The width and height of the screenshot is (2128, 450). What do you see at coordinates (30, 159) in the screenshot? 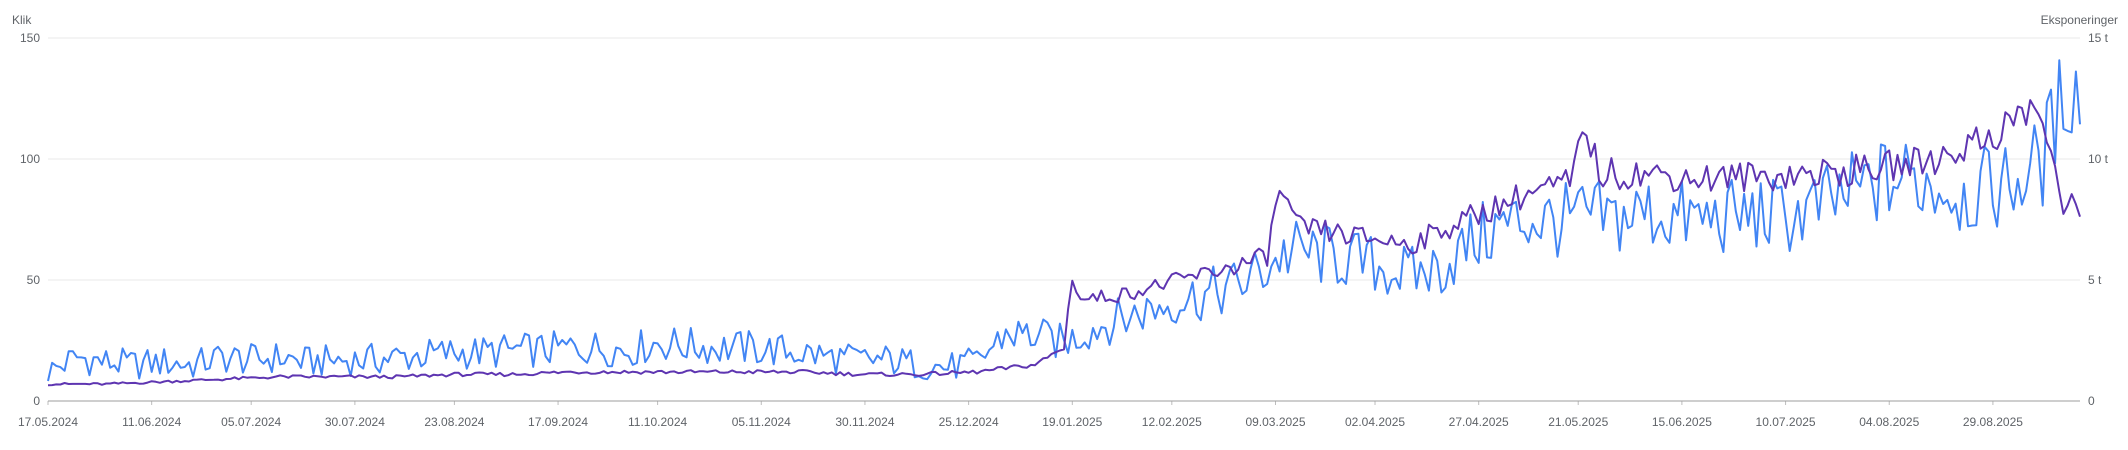
I see `y-left-tick-label: 100` at bounding box center [30, 159].